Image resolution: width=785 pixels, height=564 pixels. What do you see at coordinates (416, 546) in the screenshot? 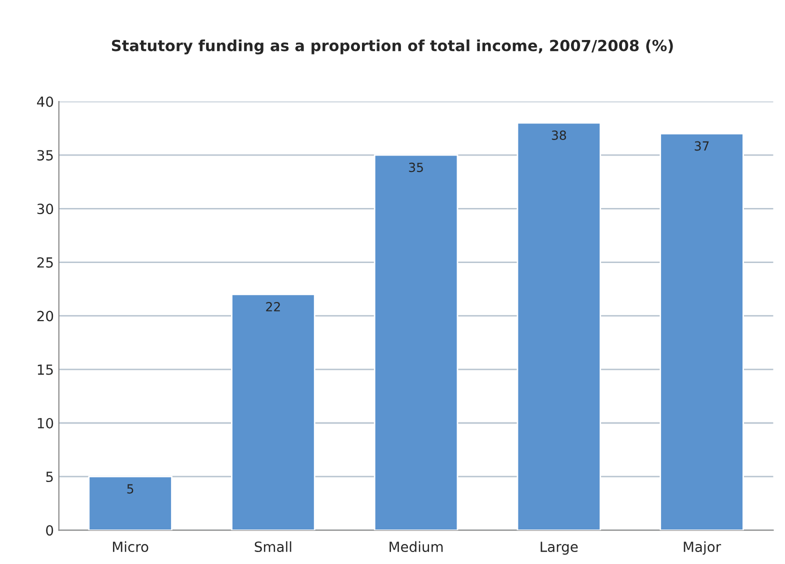
I see `x-tick-label: Medium` at bounding box center [416, 546].